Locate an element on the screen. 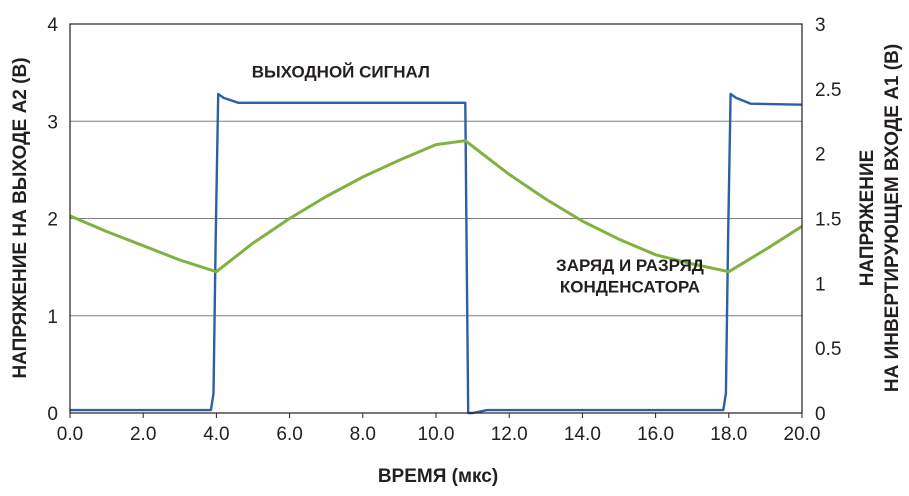  x-tick-label: 18.0 is located at coordinates (728, 434).